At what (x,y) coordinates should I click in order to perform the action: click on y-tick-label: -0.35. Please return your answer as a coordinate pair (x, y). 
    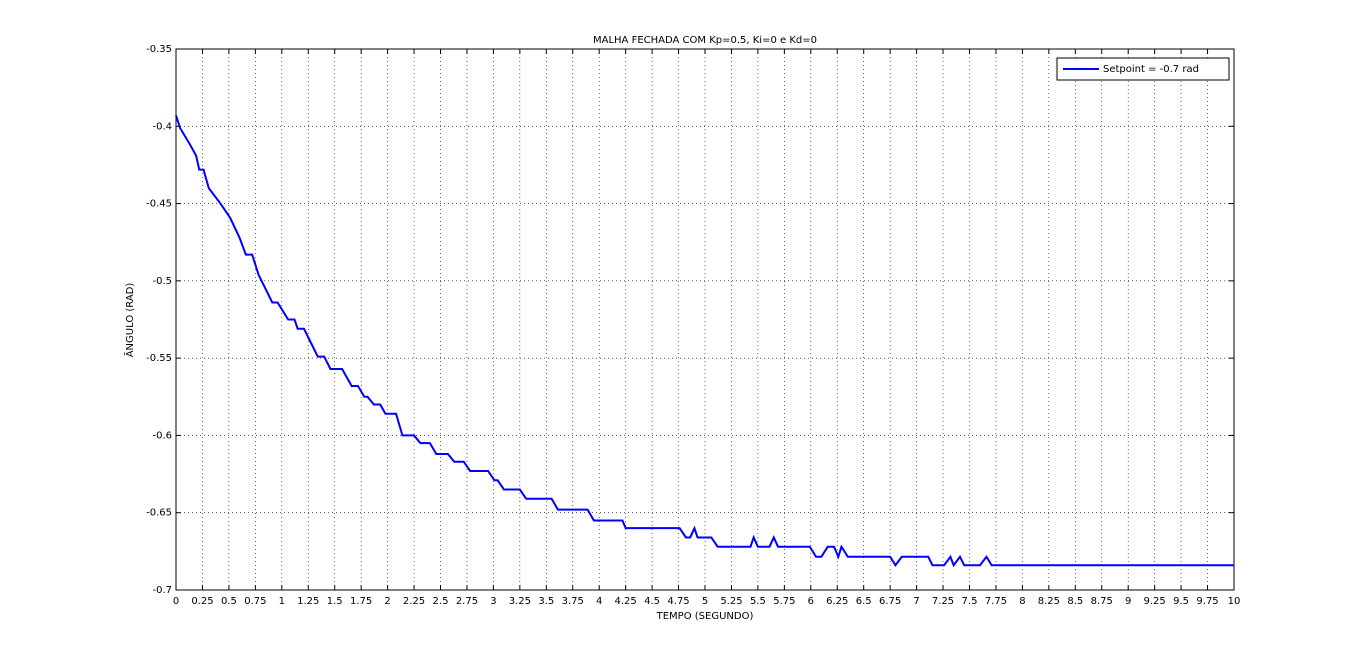
    Looking at the image, I should click on (159, 49).